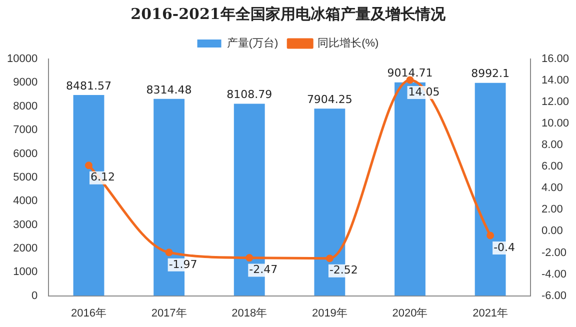 This screenshot has width=576, height=327. I want to click on data-label: -2.47, so click(263, 269).